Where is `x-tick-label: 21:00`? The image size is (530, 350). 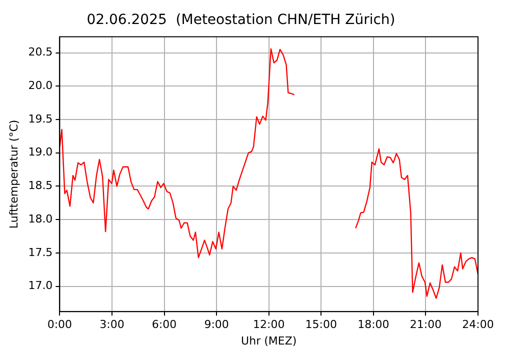
x-tick-label: 21:00 is located at coordinates (426, 325).